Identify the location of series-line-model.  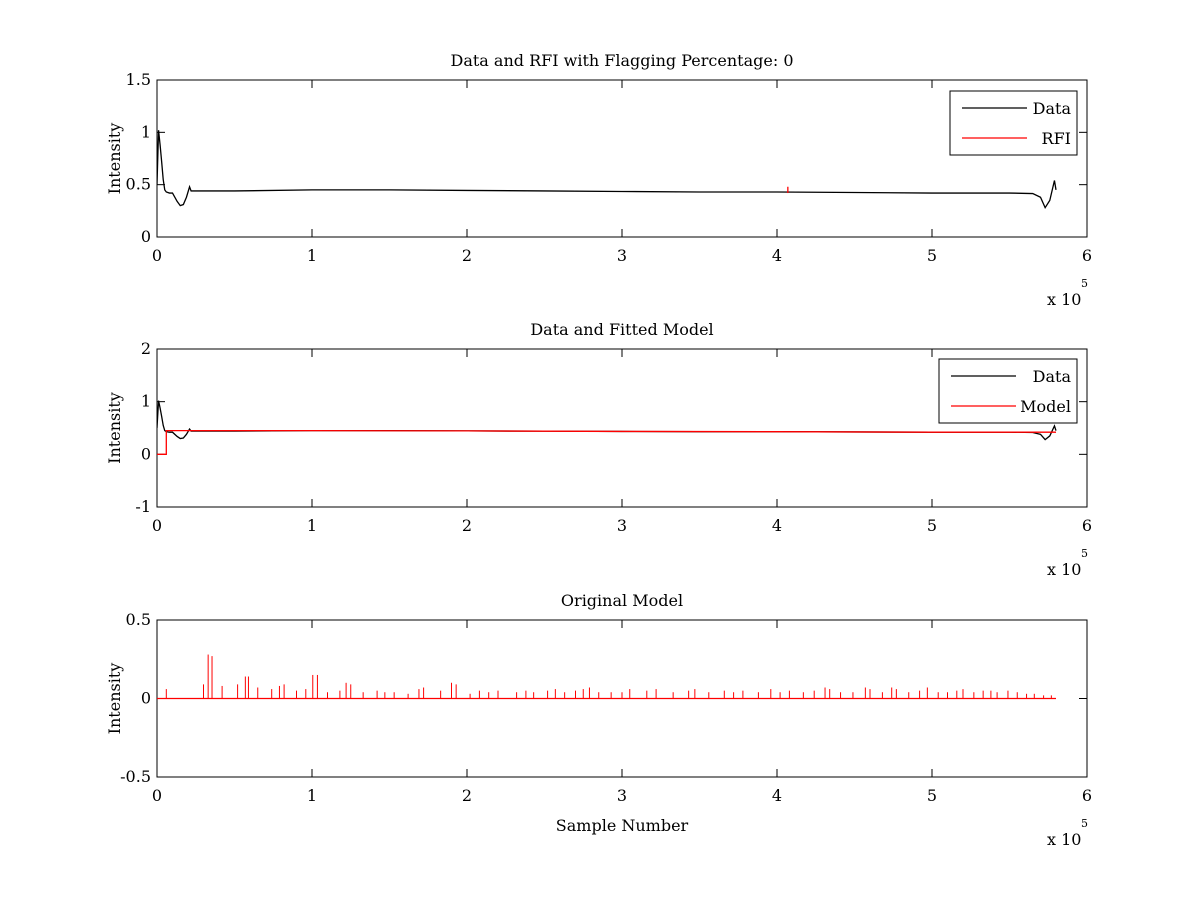
(606, 442).